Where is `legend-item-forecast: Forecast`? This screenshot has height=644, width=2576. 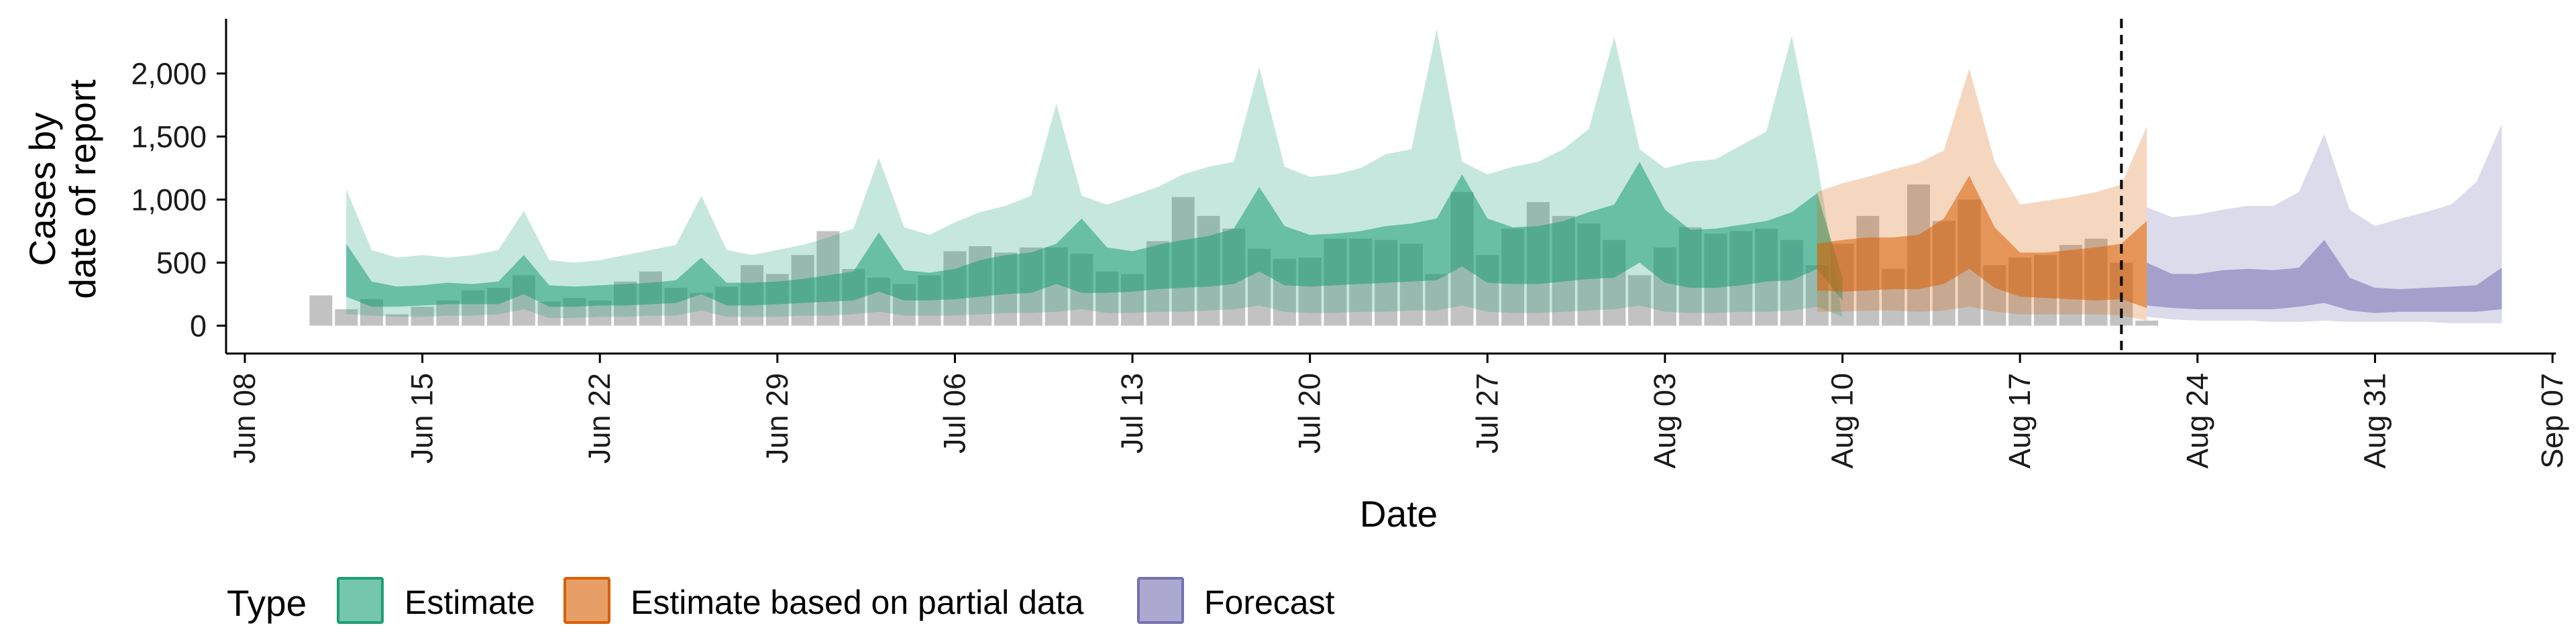 legend-item-forecast: Forecast is located at coordinates (1236, 600).